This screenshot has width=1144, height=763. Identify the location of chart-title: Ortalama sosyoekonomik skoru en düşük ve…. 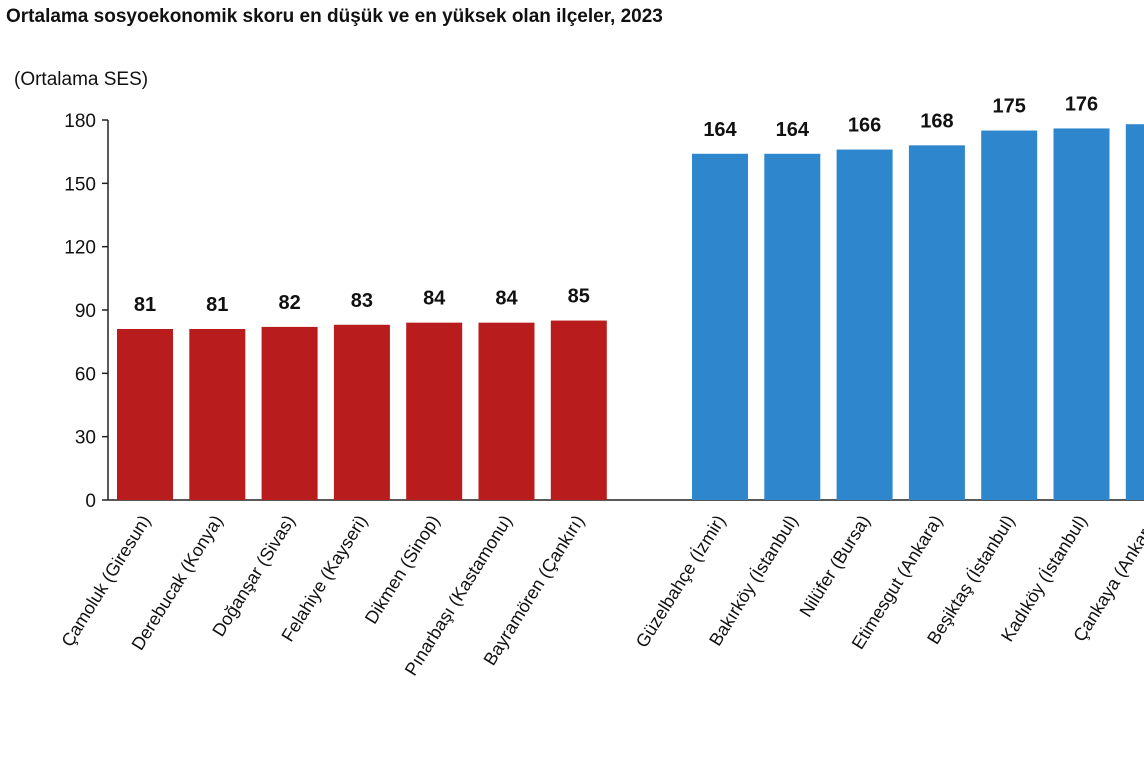
(334, 16).